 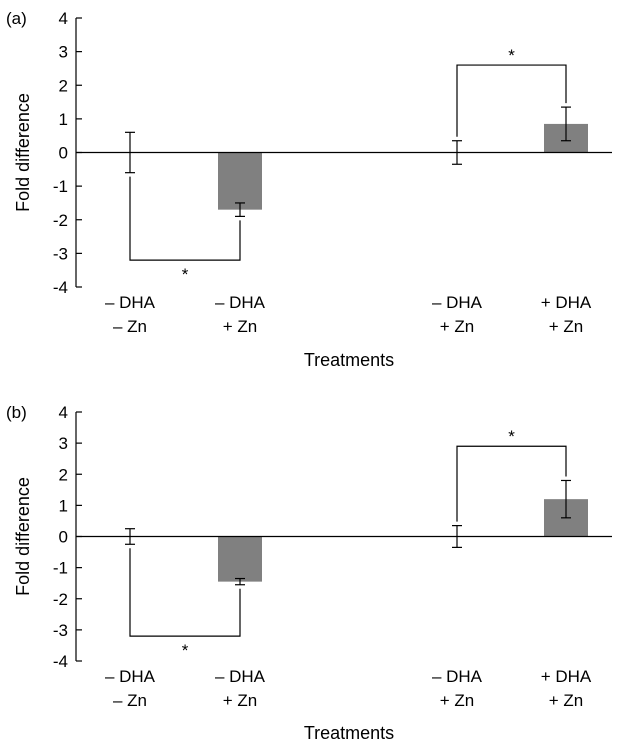 I want to click on panel-label: (a), so click(x=16, y=18).